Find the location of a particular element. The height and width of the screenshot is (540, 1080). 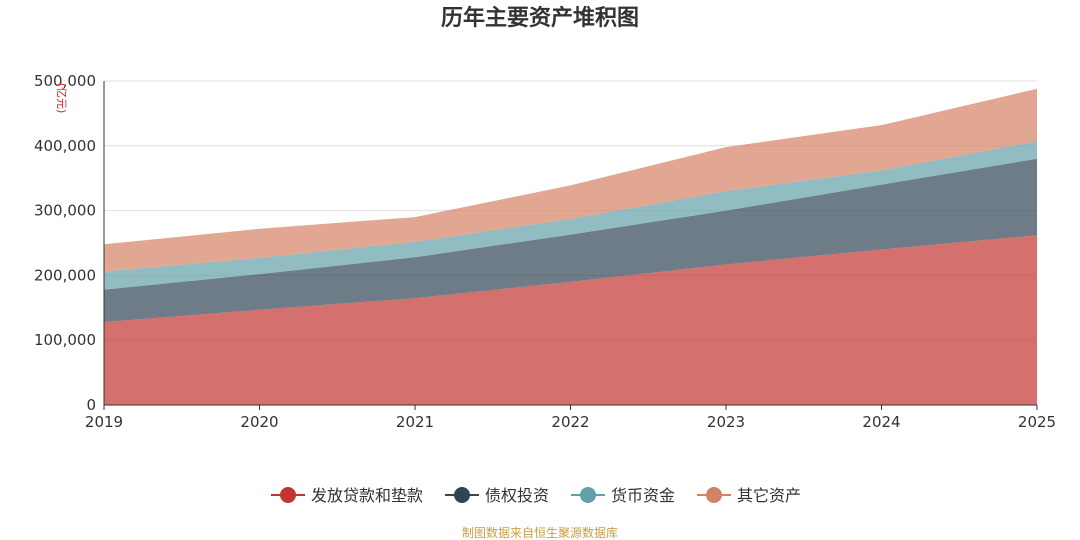

y-tick-label: 200,000 is located at coordinates (65, 275).